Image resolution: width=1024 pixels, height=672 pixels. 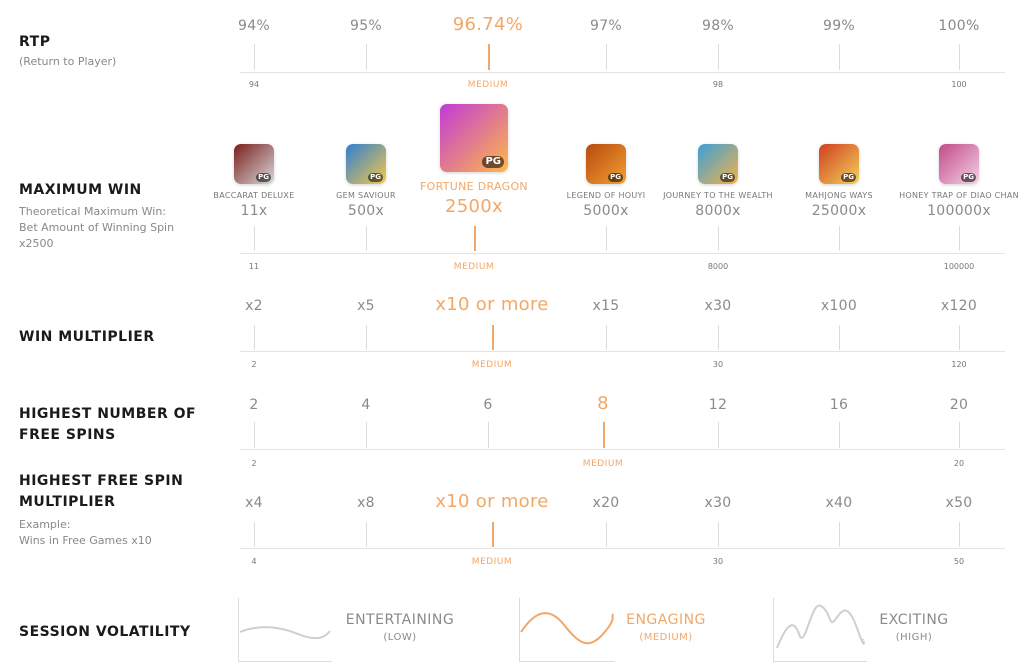 I want to click on legend-of-houyi-game-icon: PG, so click(x=606, y=164).